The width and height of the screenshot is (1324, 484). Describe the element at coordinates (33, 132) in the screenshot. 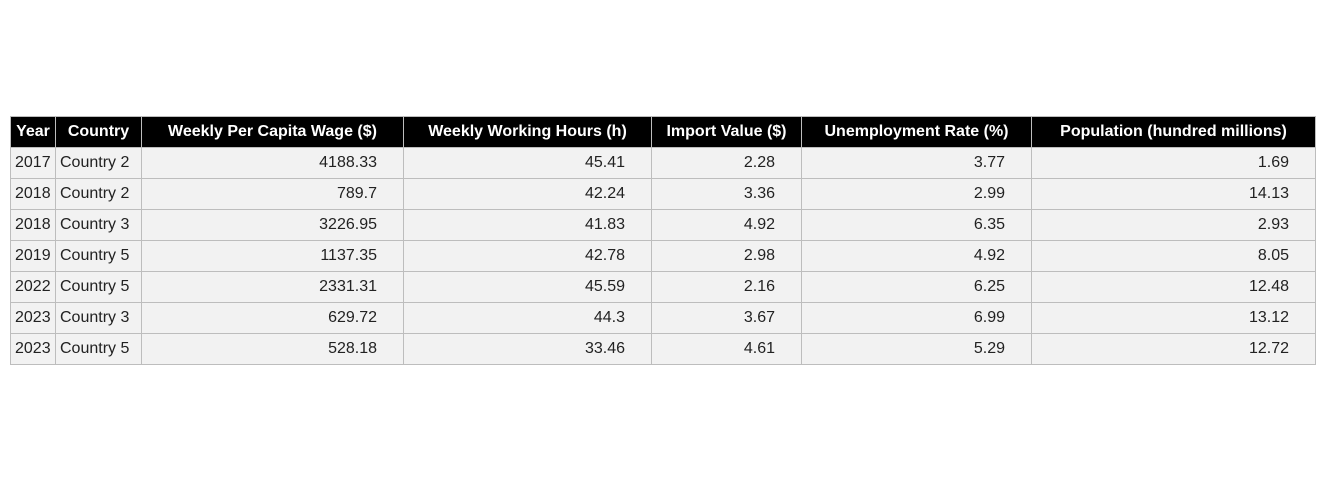

I see `column-header: Year` at that location.